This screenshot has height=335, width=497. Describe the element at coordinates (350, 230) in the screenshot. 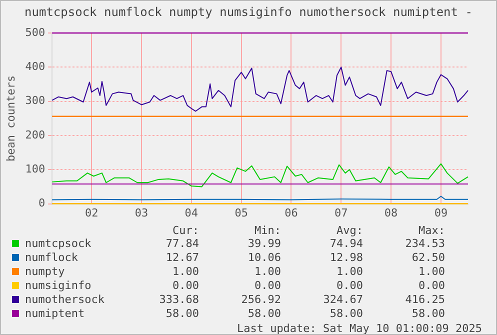

I see `text: Avg:` at that location.